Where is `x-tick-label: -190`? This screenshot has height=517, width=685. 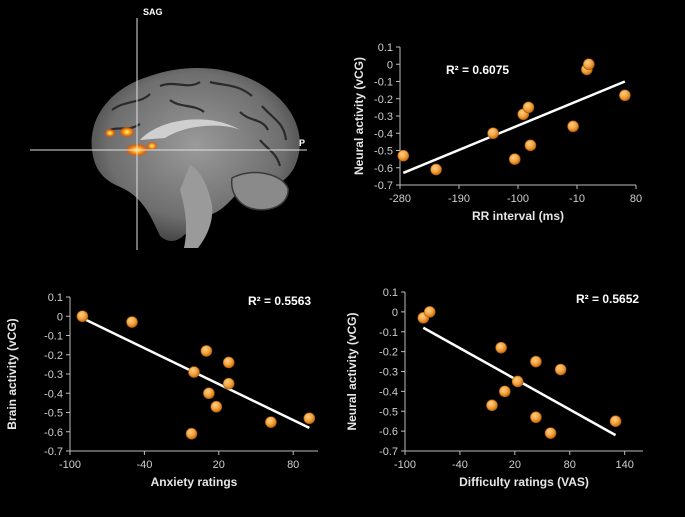
x-tick-label: -190 is located at coordinates (459, 199).